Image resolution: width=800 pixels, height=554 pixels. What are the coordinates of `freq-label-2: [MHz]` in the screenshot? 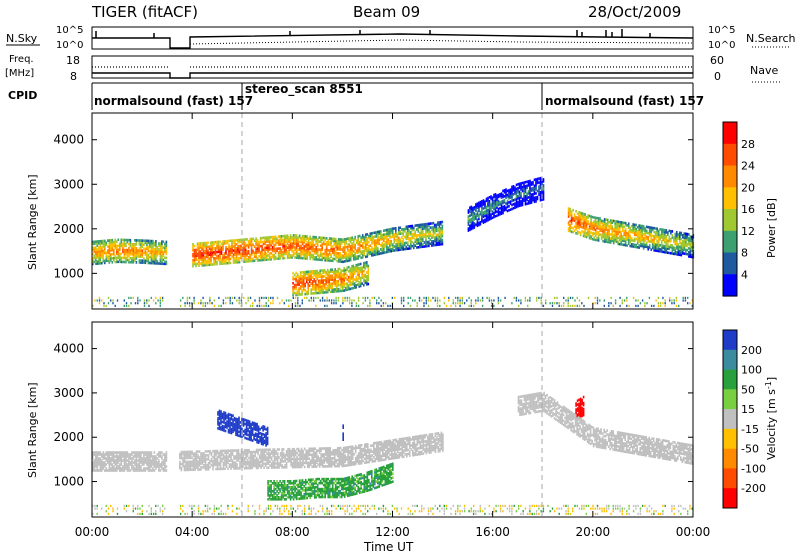 It's located at (19, 73).